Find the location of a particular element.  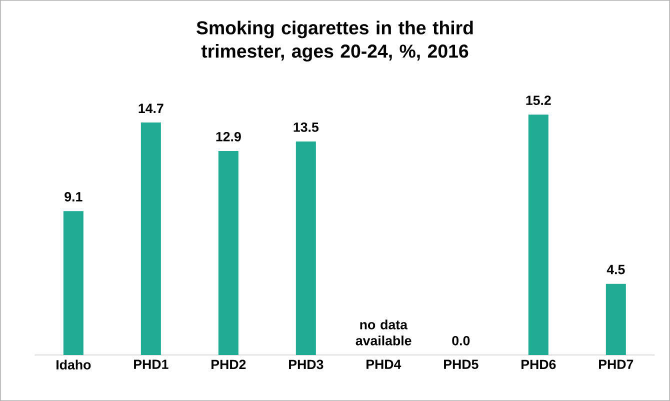

x-tick-label: PHD4 is located at coordinates (384, 364).